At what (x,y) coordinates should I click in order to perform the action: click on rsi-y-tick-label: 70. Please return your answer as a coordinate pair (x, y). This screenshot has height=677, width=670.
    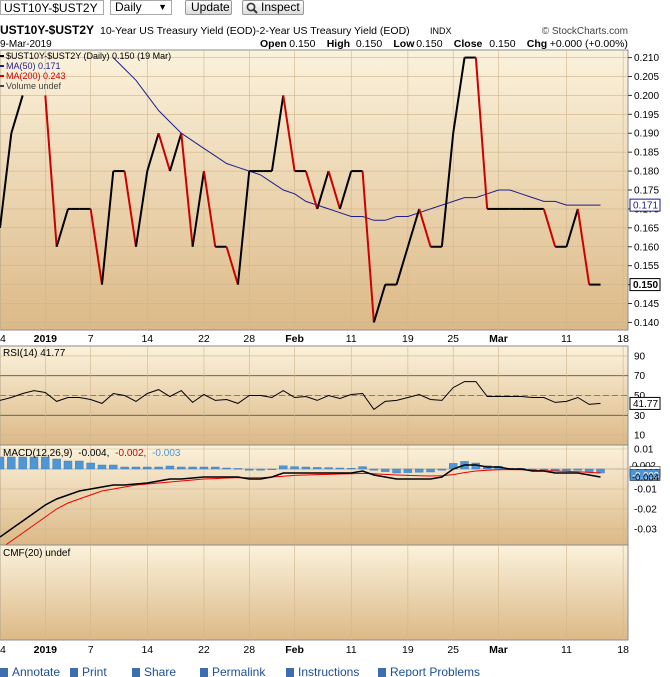
    Looking at the image, I should click on (640, 376).